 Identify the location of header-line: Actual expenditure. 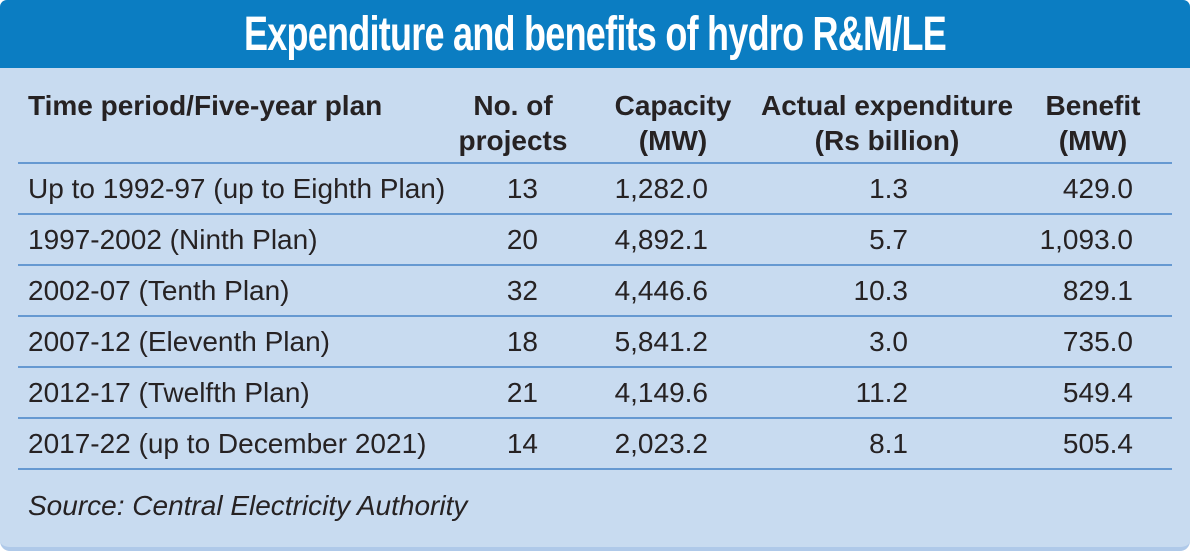
(887, 105).